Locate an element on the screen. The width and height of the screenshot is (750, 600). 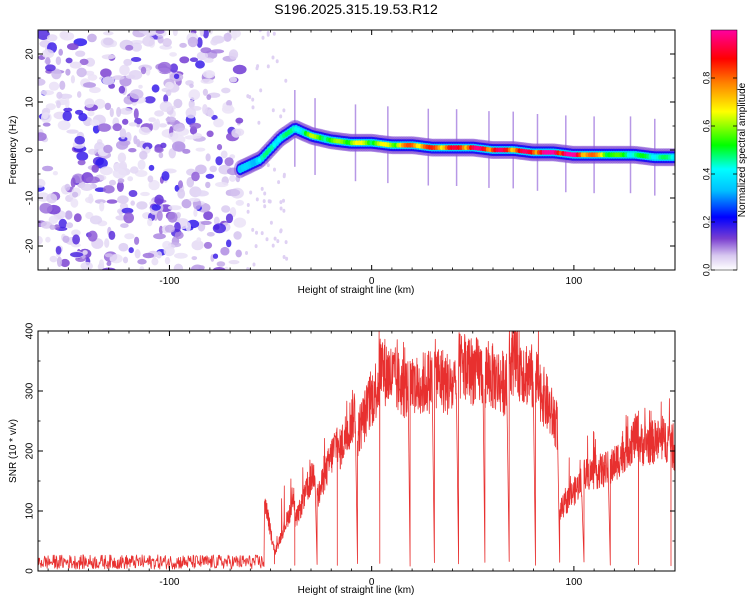
colorbar-tick-label: 0.6 is located at coordinates (706, 126).